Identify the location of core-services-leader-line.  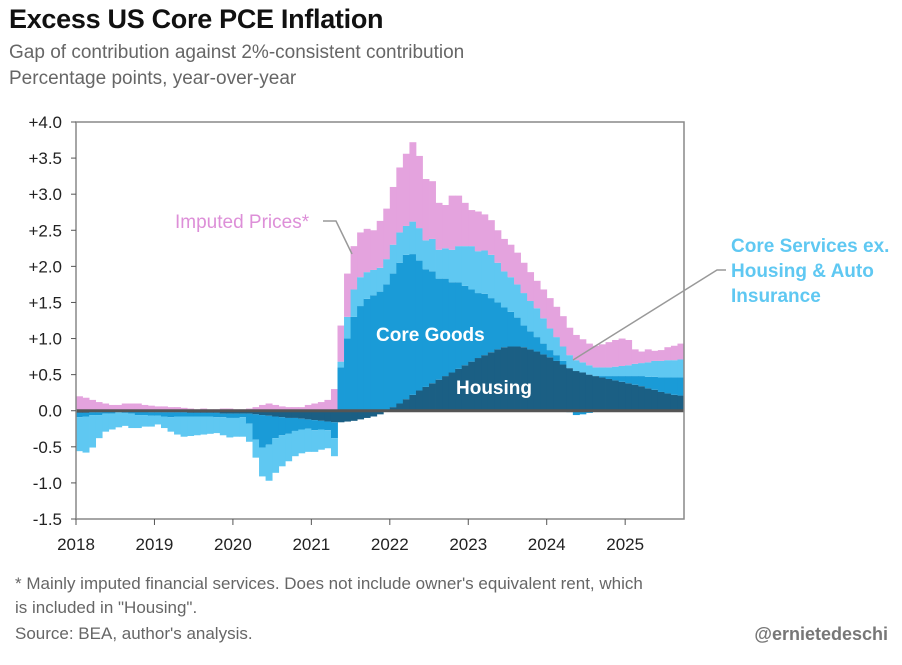
(649, 315).